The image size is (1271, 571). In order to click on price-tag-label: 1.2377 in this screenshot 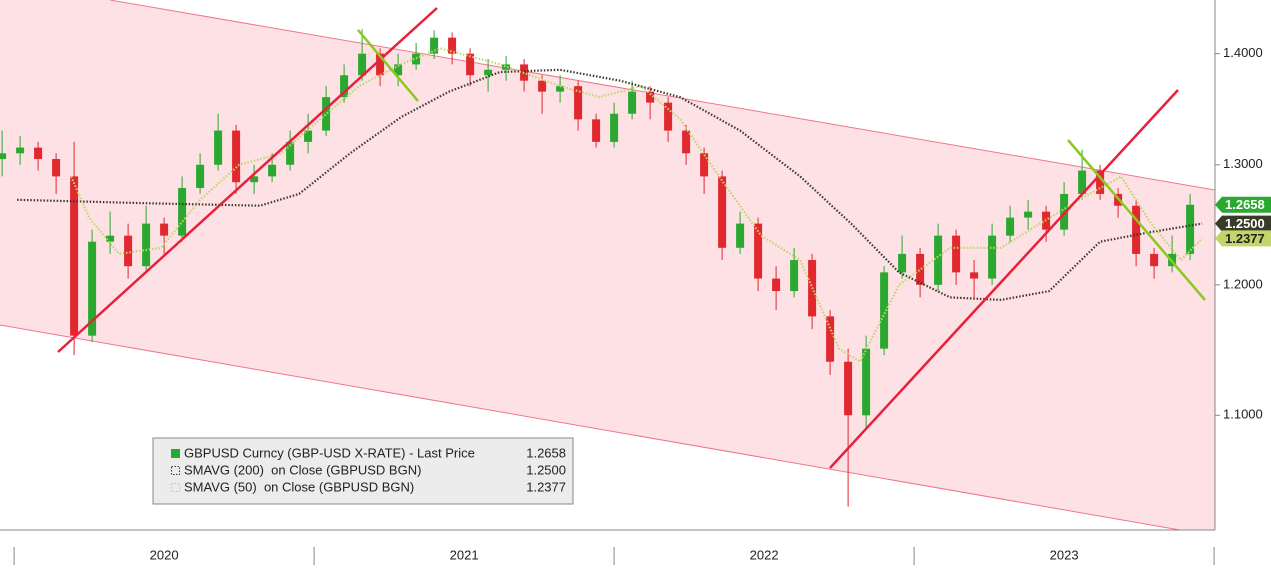, I will do `click(1245, 238)`.